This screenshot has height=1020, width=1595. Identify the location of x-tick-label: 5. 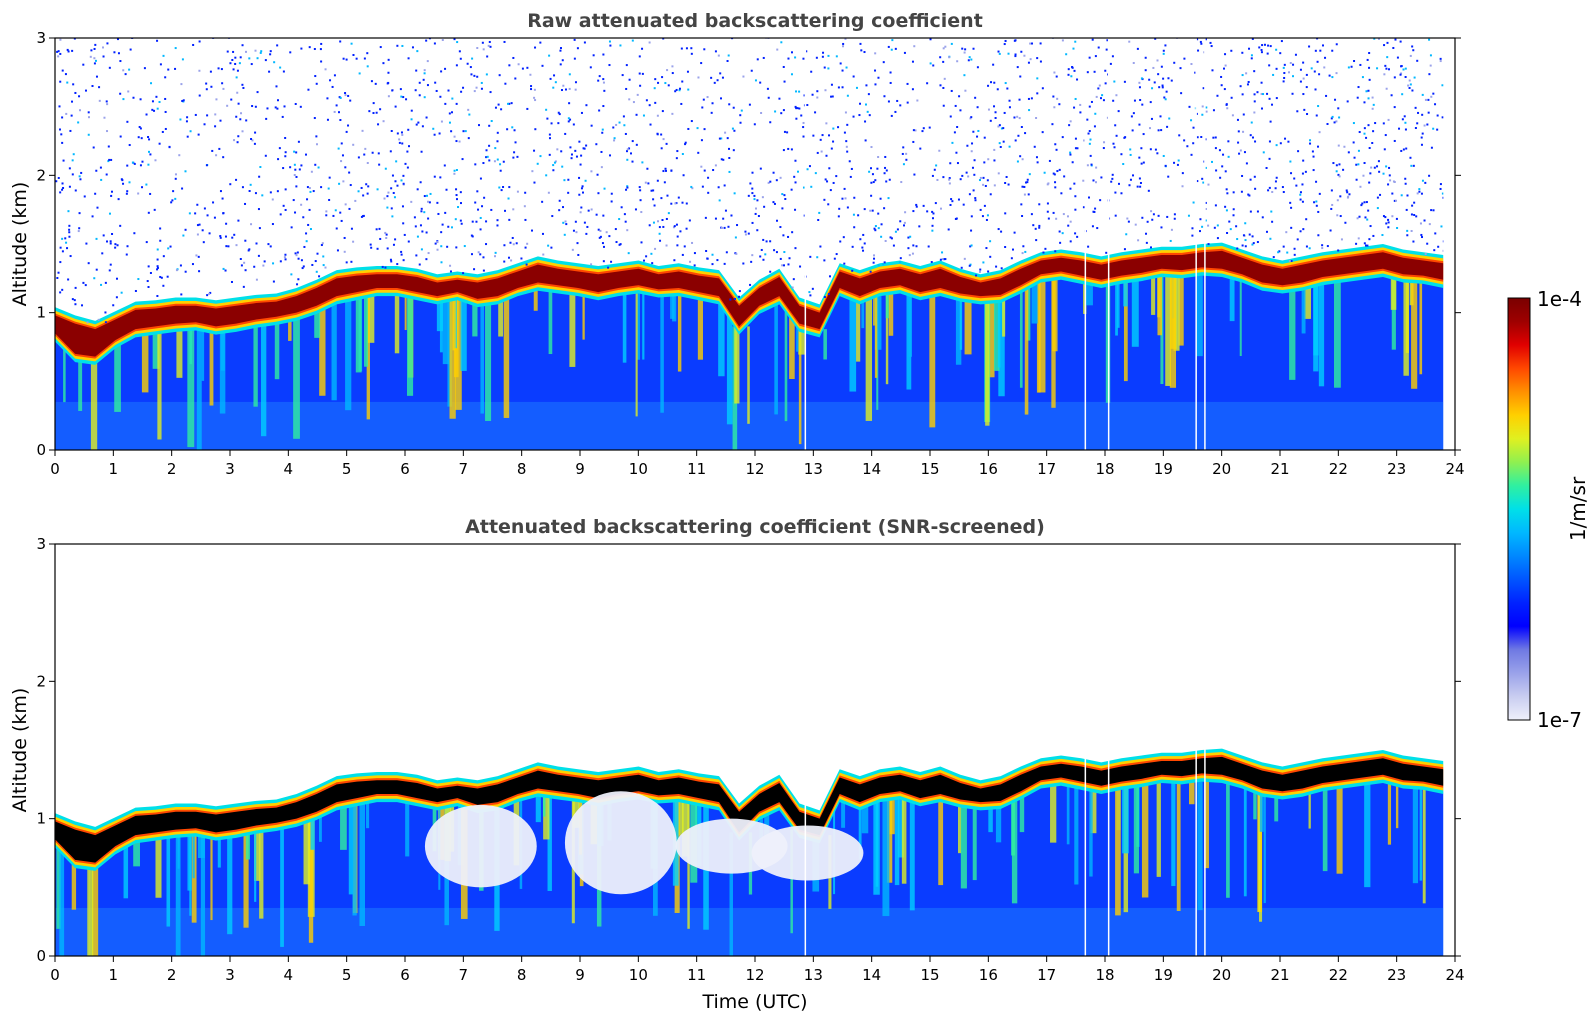
(347, 975).